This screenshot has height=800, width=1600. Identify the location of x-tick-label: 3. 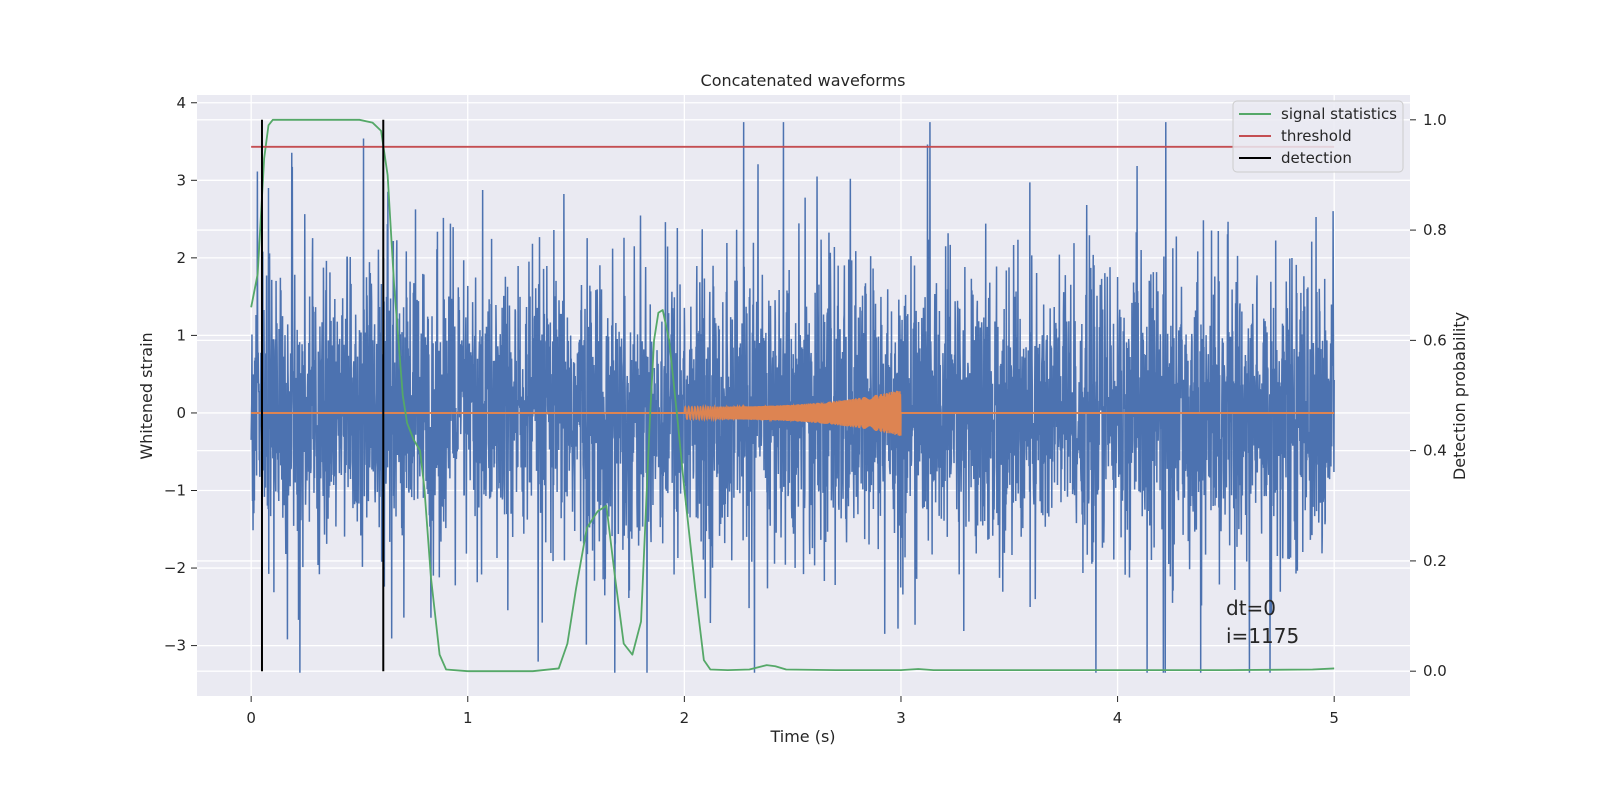
(901, 718).